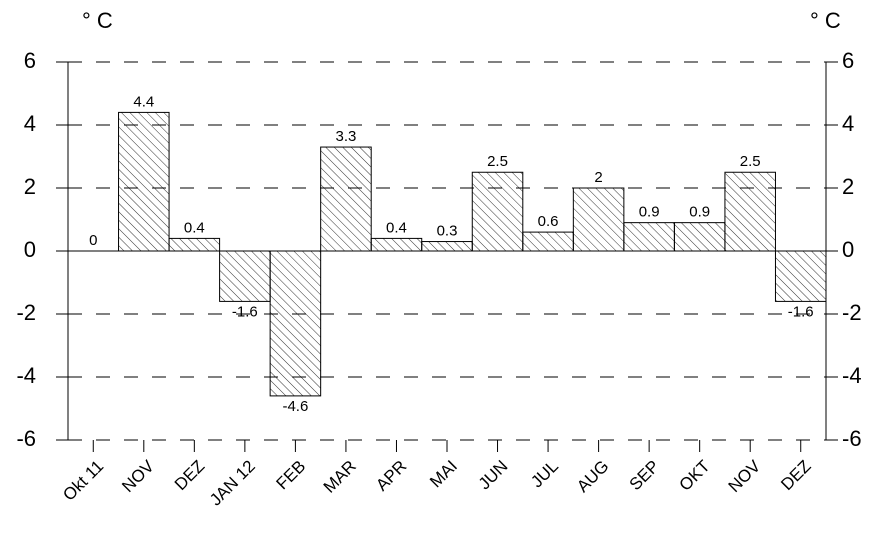  What do you see at coordinates (30, 60) in the screenshot?
I see `y-tick-label: 6` at bounding box center [30, 60].